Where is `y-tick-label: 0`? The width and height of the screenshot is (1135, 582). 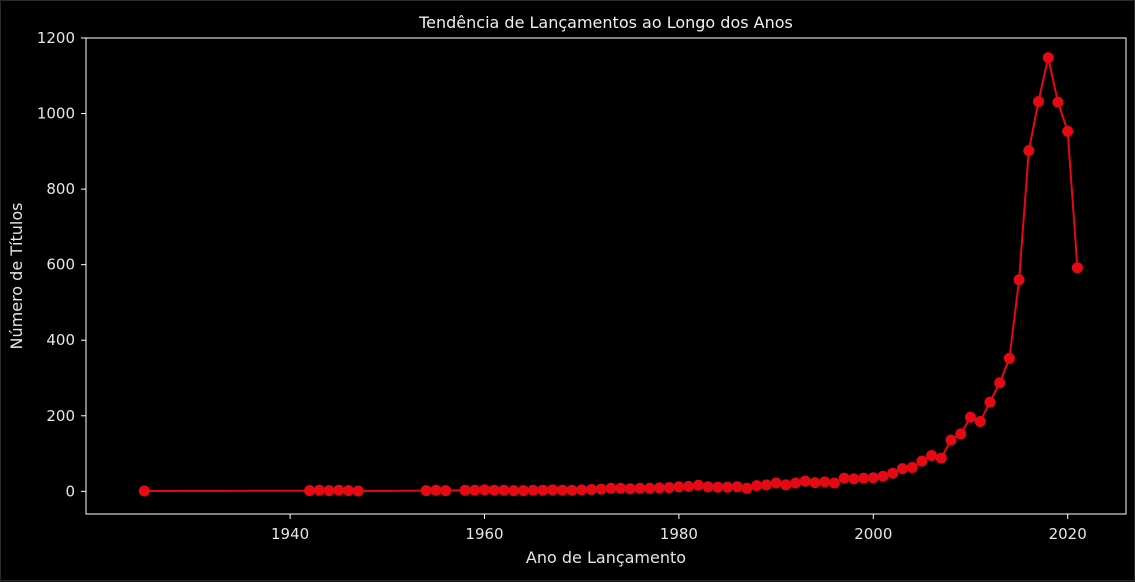
y-tick-label: 0 is located at coordinates (70, 491).